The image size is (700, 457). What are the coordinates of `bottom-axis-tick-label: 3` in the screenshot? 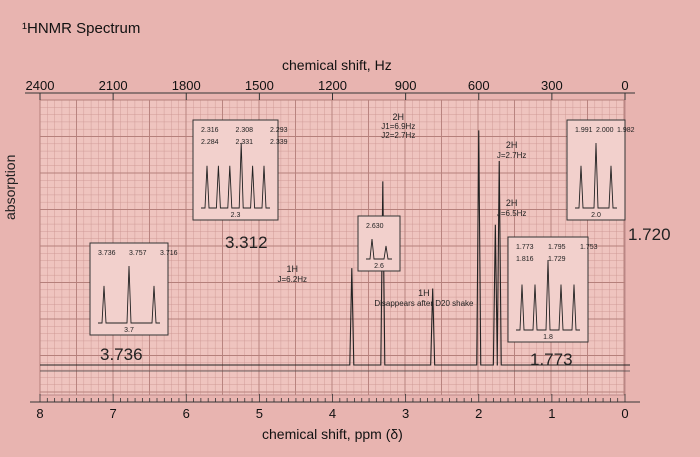 It's located at (405, 413).